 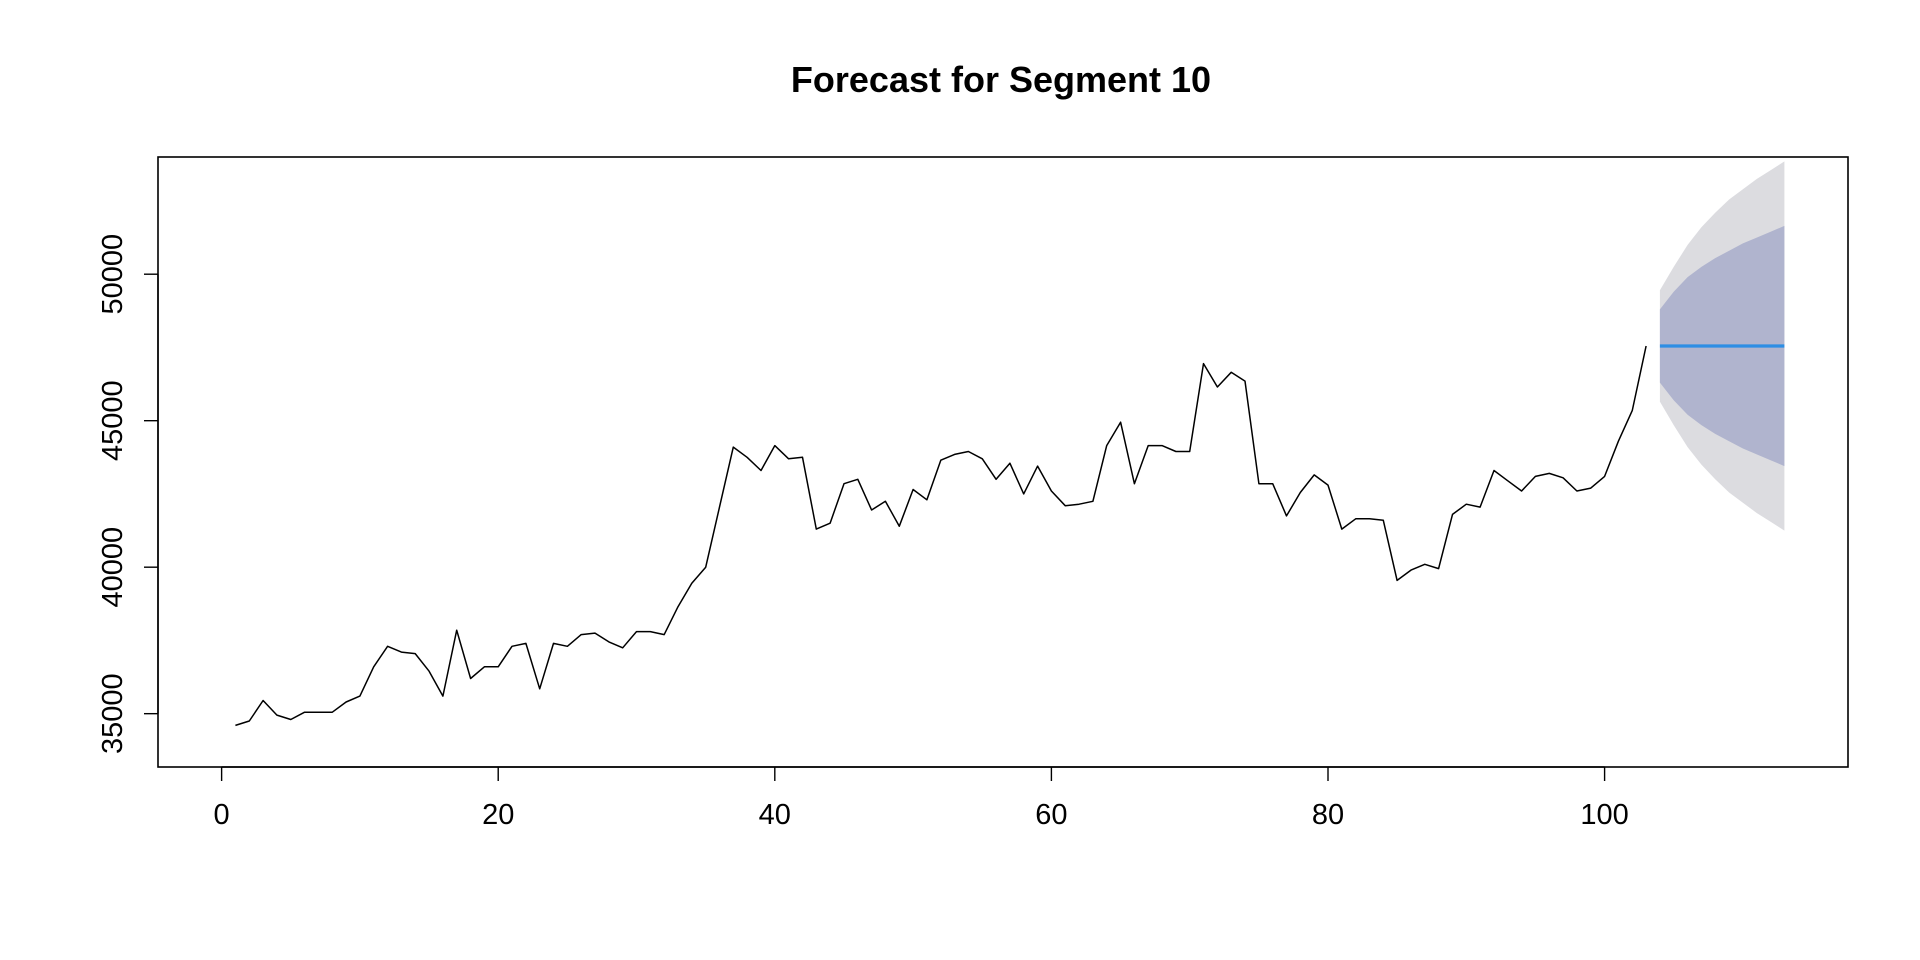 I want to click on x-axis: 0 20 40 60 80 100, so click(x=921, y=798).